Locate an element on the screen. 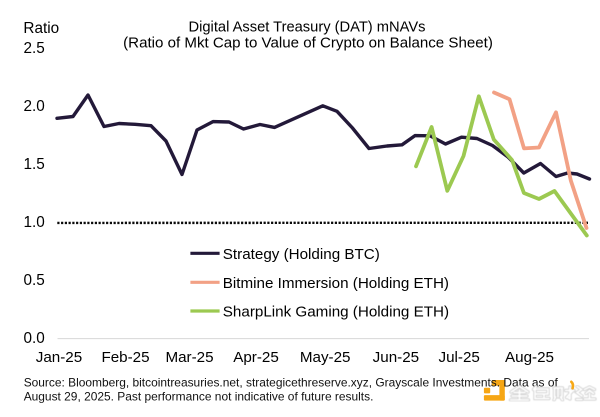  svg-text: 0.5 is located at coordinates (34, 280).